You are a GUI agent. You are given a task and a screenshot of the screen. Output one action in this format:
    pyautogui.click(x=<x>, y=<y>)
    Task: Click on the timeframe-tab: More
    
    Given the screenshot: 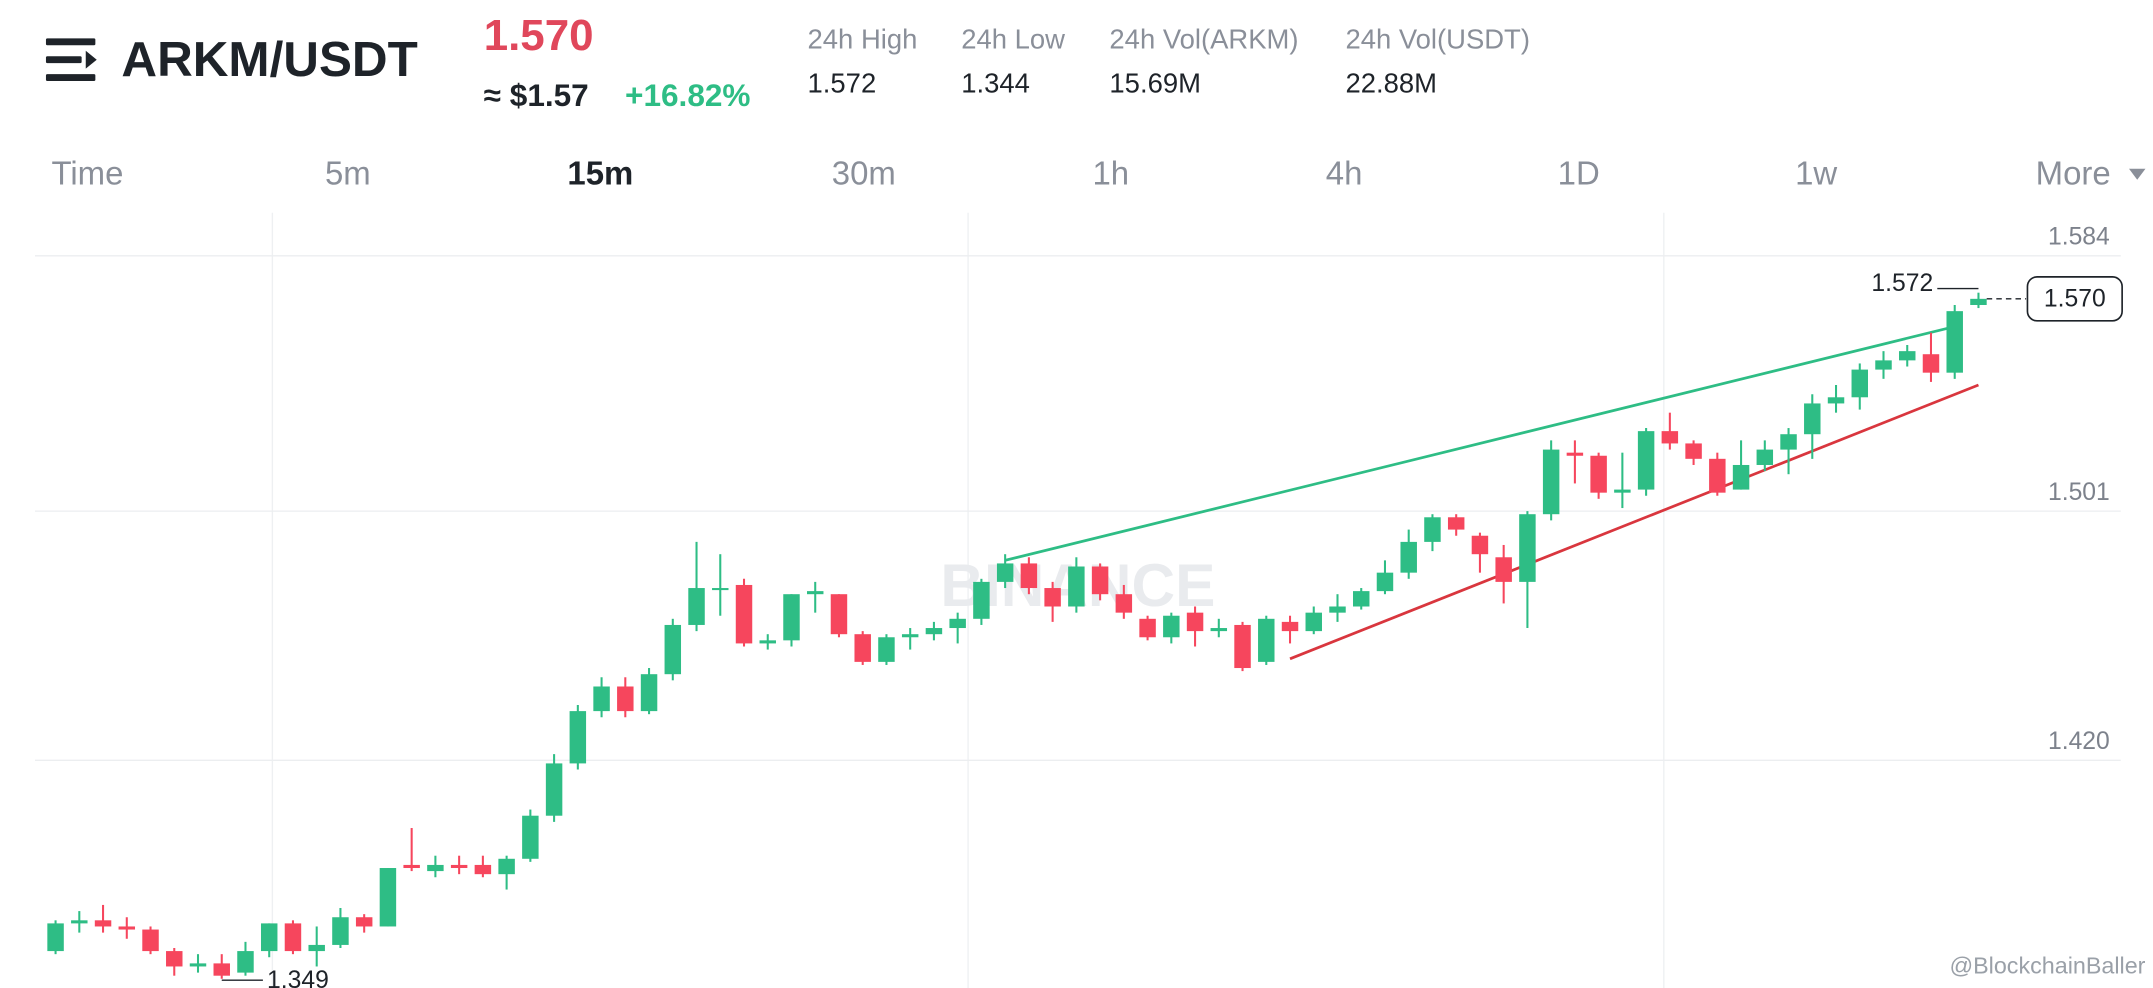 What is the action you would take?
    pyautogui.click(x=2073, y=172)
    